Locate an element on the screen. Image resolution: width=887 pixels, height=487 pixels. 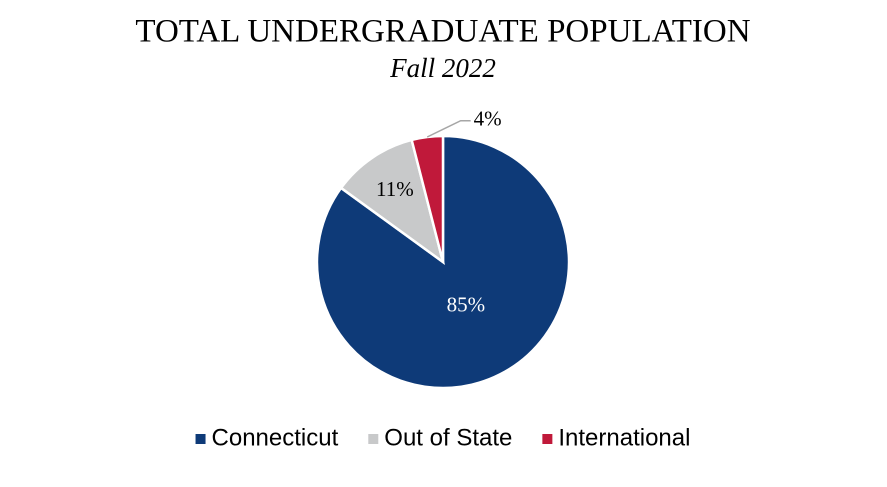
legend-label: Connecticut is located at coordinates (275, 437).